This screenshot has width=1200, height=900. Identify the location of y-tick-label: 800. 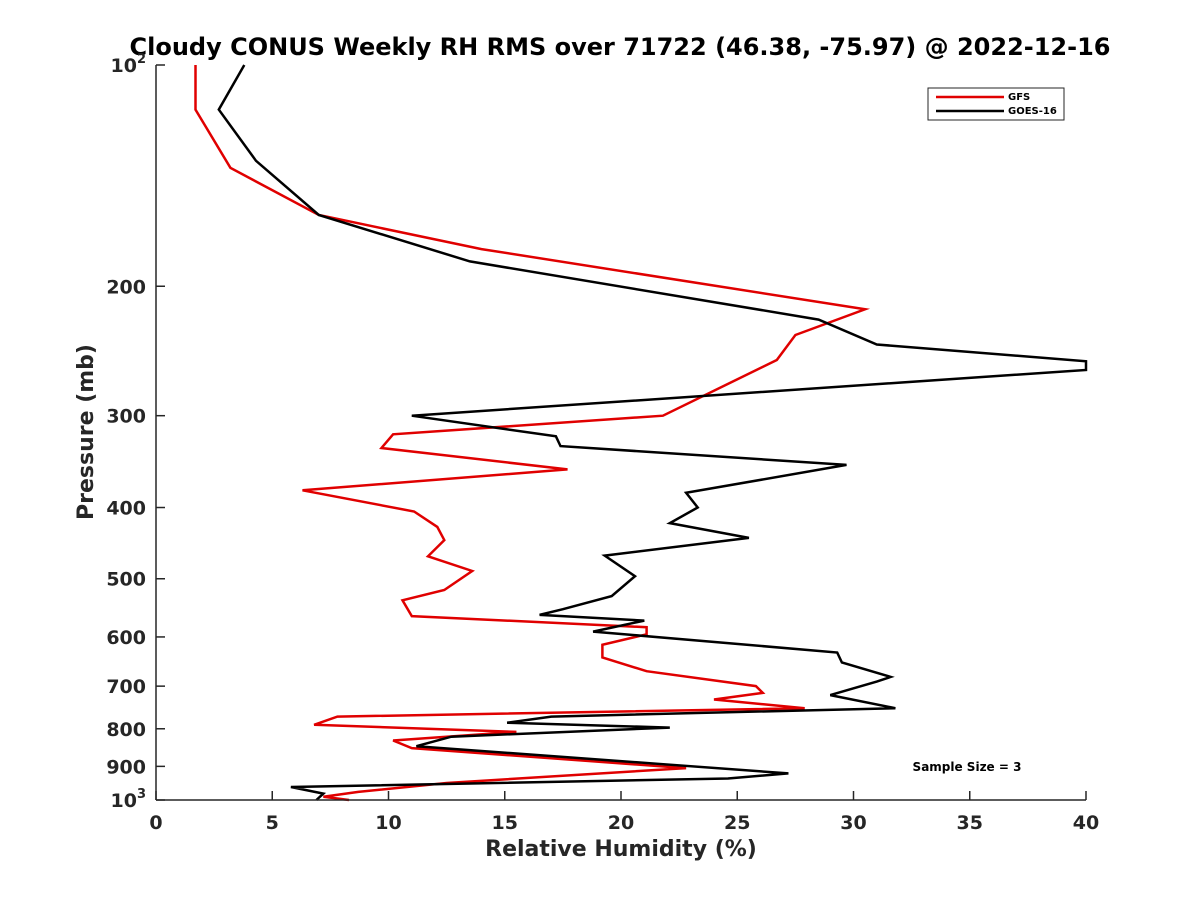
(126, 730).